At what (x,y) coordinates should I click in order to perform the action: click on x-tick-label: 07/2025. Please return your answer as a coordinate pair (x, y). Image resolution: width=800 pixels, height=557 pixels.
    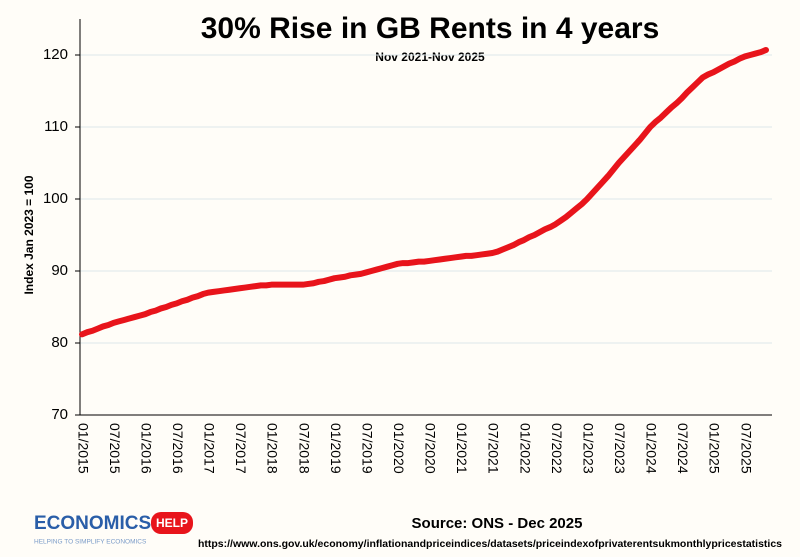
    Looking at the image, I should click on (746, 448).